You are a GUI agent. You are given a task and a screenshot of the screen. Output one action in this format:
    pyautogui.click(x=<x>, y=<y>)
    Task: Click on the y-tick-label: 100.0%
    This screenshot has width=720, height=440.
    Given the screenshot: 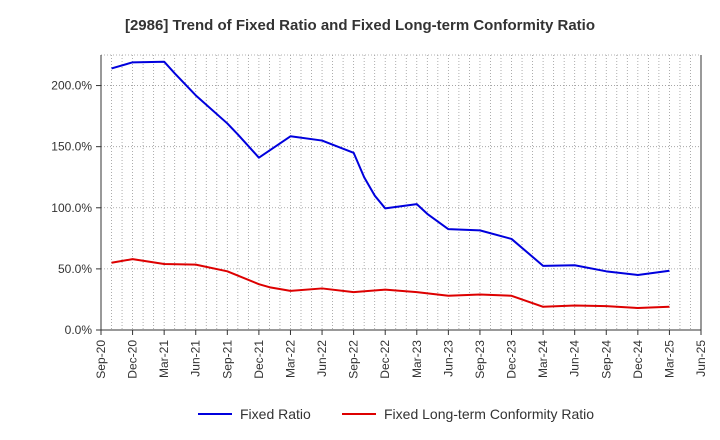 What is the action you would take?
    pyautogui.click(x=71, y=208)
    